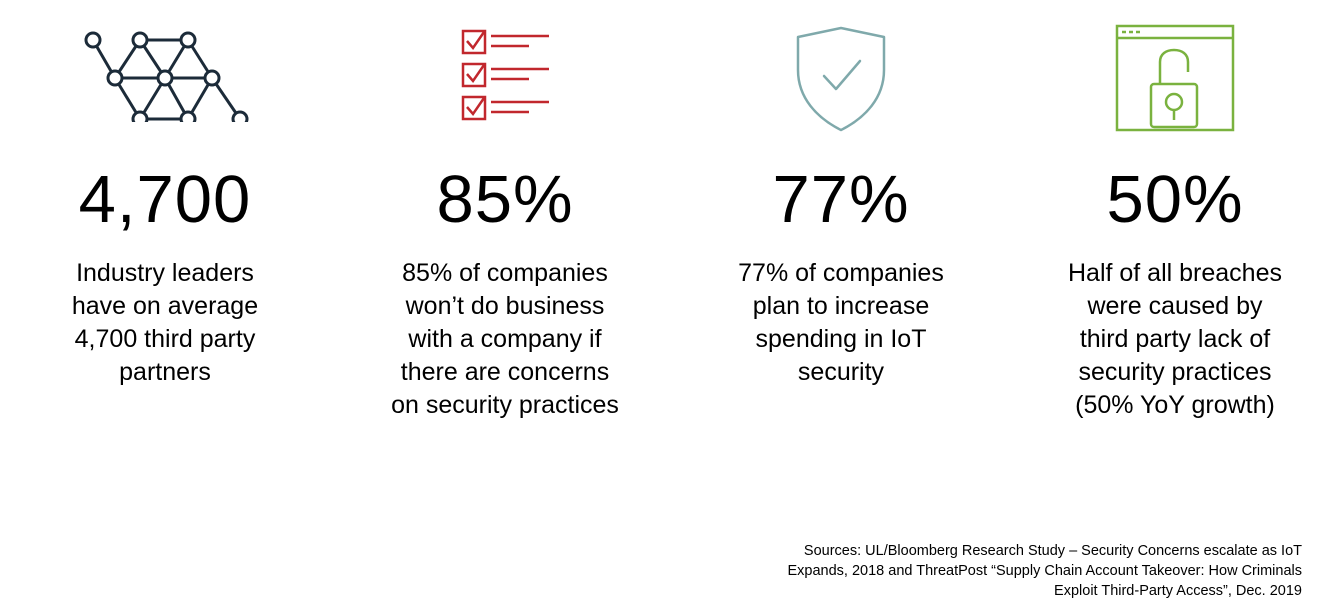  I want to click on stat-description-line: security practices, so click(1175, 372).